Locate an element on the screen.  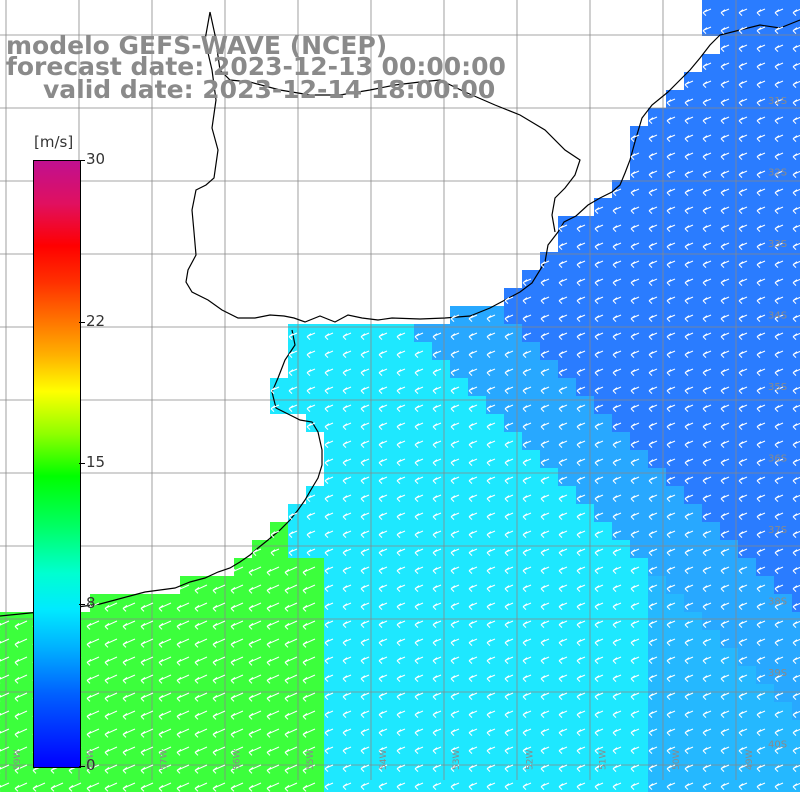
colorbar-unit: [m/s] is located at coordinates (54, 142).